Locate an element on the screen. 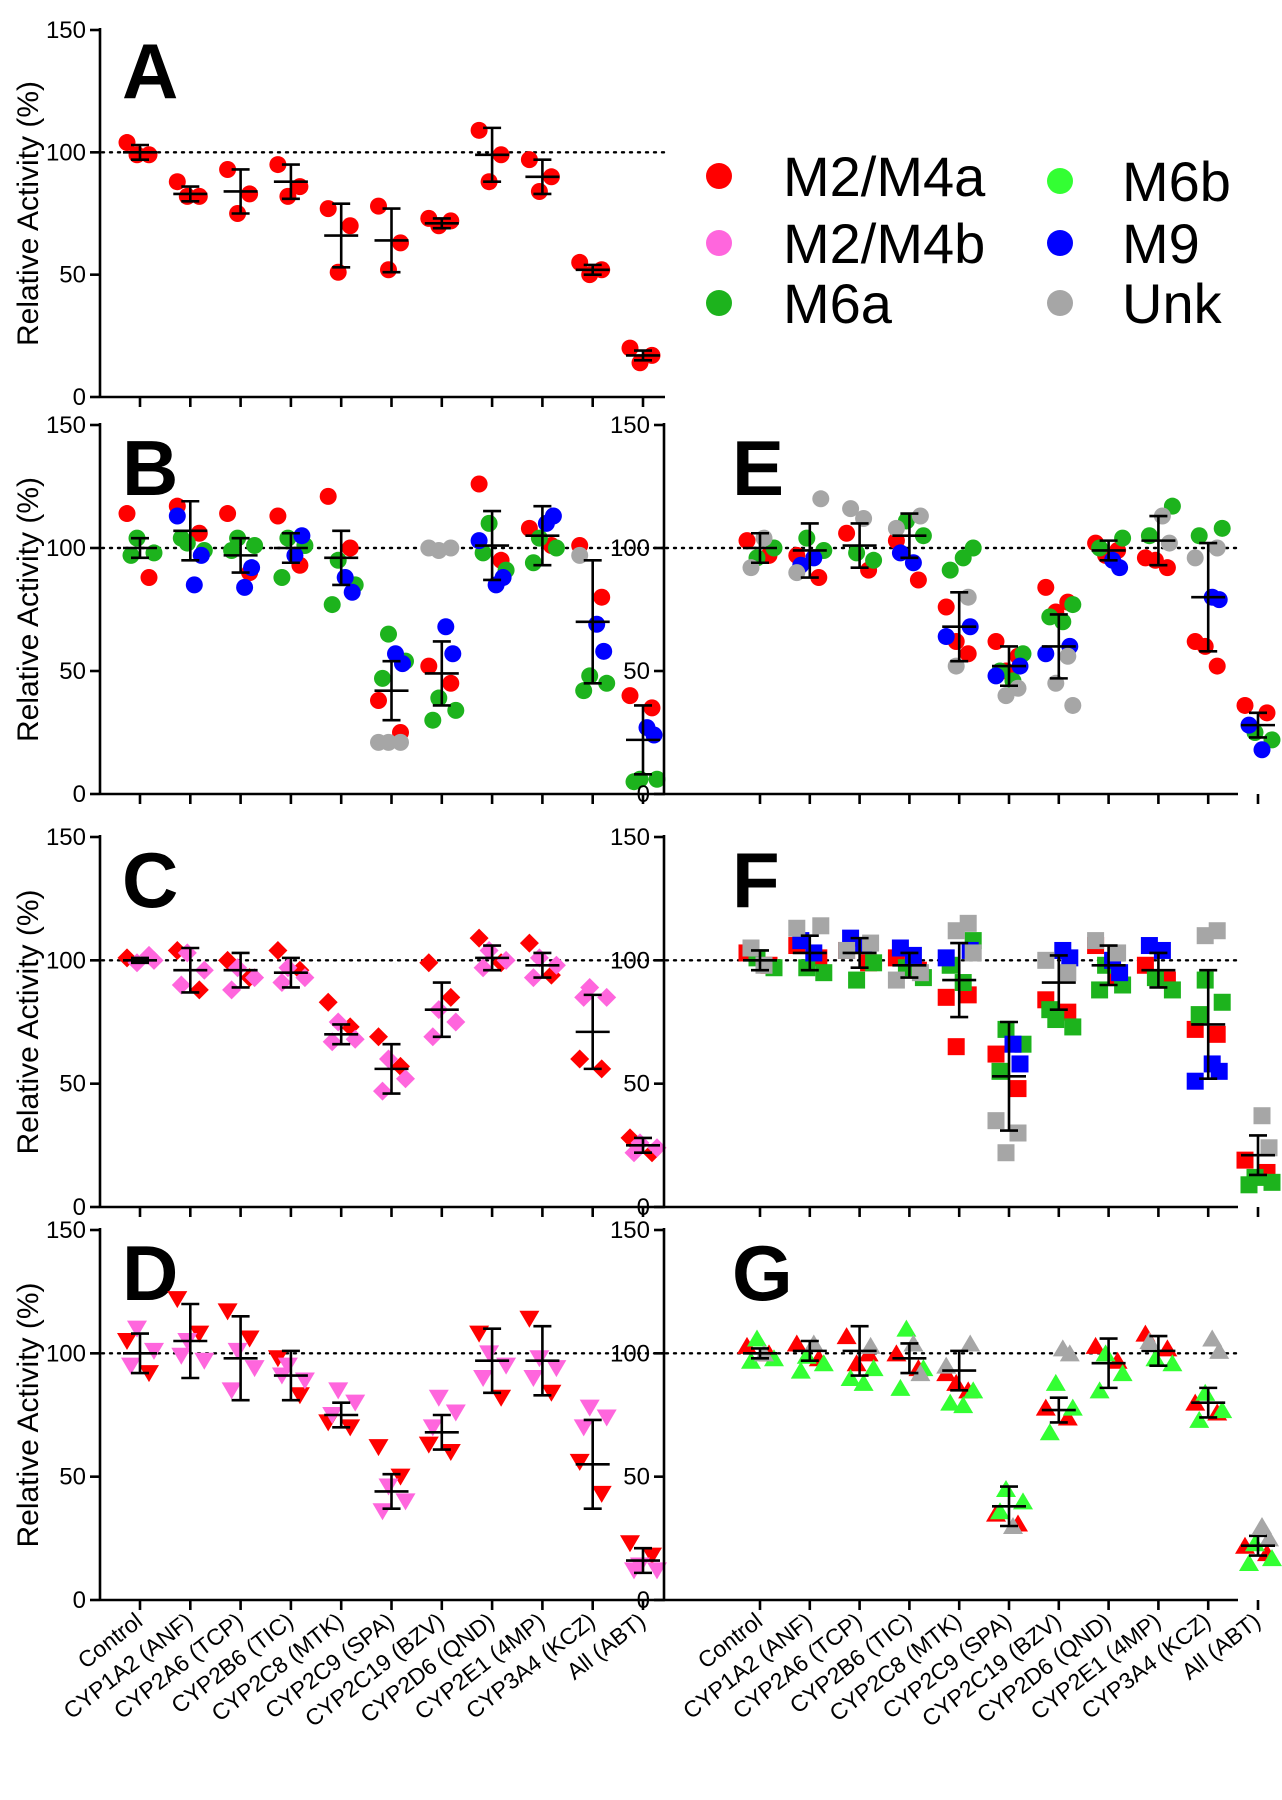 This screenshot has width=1282, height=1800. legend-label: M6b is located at coordinates (1176, 181).